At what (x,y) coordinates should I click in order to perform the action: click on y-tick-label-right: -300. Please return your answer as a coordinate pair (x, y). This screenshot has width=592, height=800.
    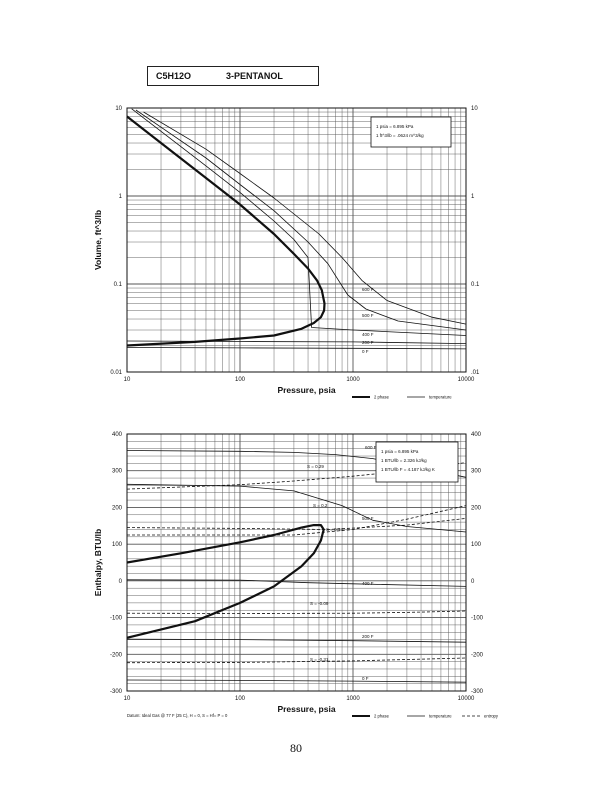
    Looking at the image, I should click on (477, 692).